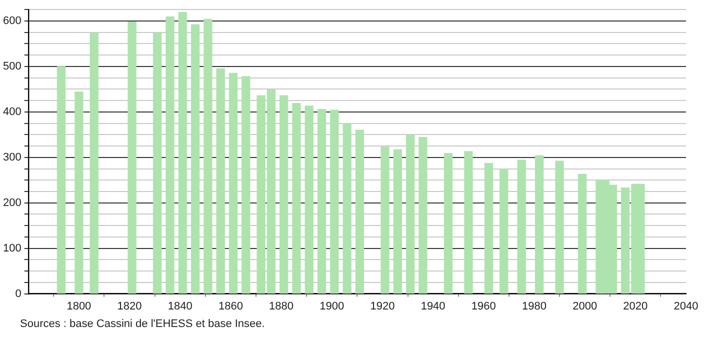 The height and width of the screenshot is (340, 710). I want to click on x-tick-label: 1960, so click(483, 306).